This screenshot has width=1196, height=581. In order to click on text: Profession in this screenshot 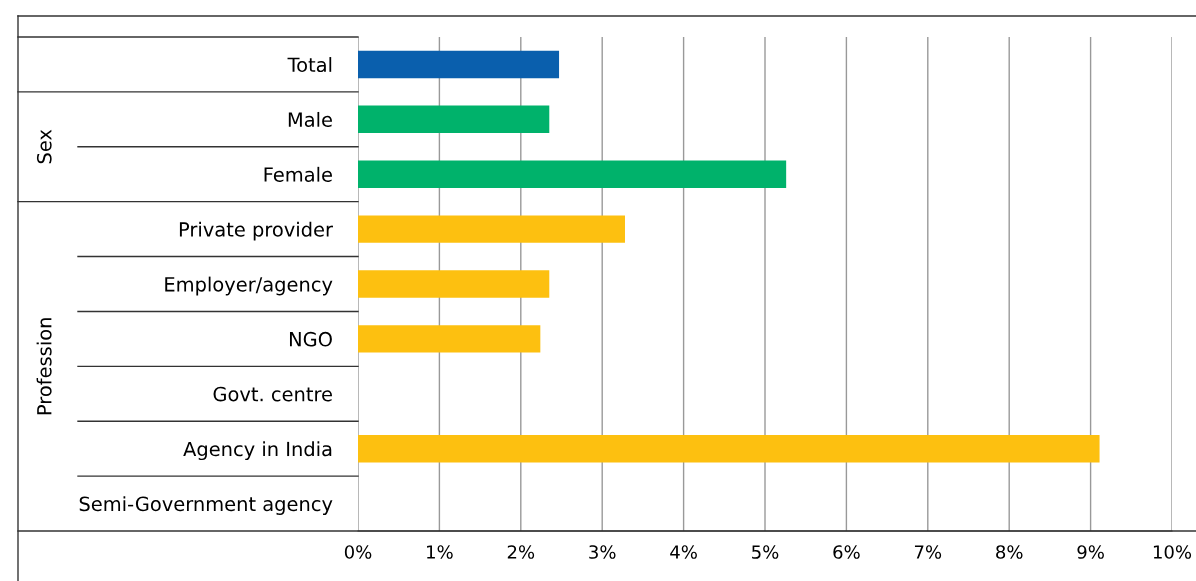, I will do `click(44, 366)`.